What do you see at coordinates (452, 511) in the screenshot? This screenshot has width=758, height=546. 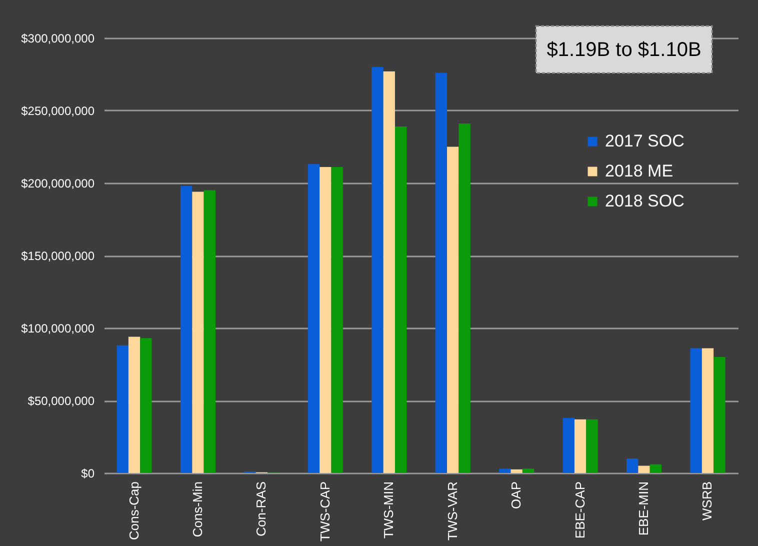 I see `x-tick-label: TWS-VAR` at bounding box center [452, 511].